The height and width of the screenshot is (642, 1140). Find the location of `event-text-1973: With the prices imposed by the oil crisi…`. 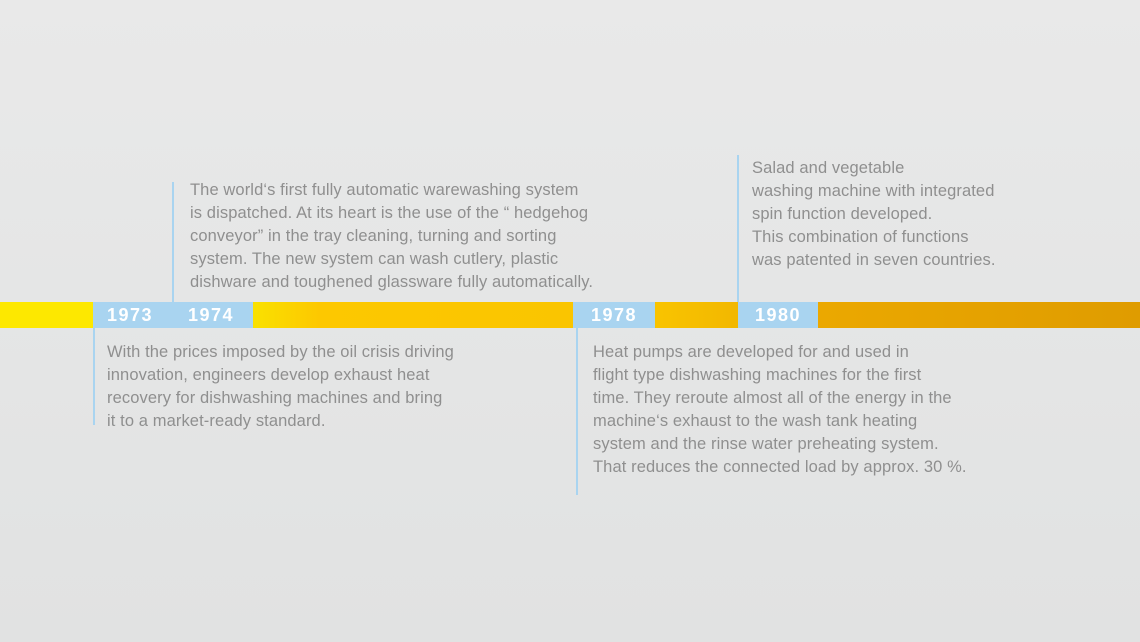

event-text-1973: With the prices imposed by the oil crisi… is located at coordinates (280, 386).